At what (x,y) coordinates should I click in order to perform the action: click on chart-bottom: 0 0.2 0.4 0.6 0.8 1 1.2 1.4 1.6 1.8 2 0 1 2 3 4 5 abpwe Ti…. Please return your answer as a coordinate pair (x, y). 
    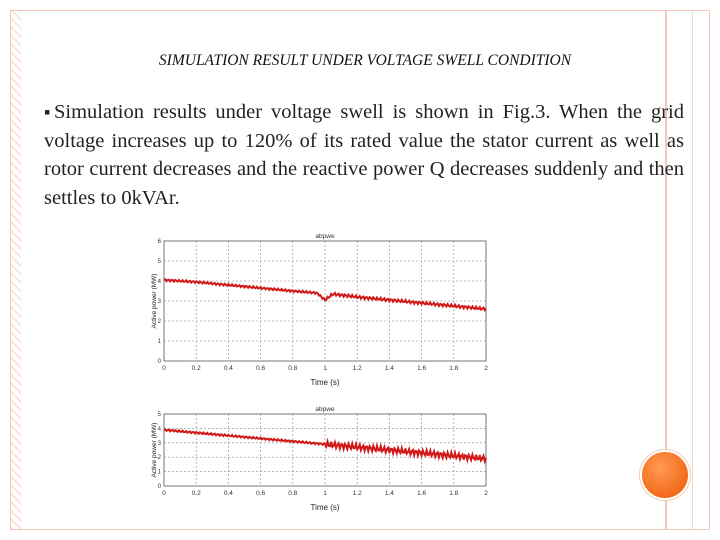
    Looking at the image, I should click on (320, 461).